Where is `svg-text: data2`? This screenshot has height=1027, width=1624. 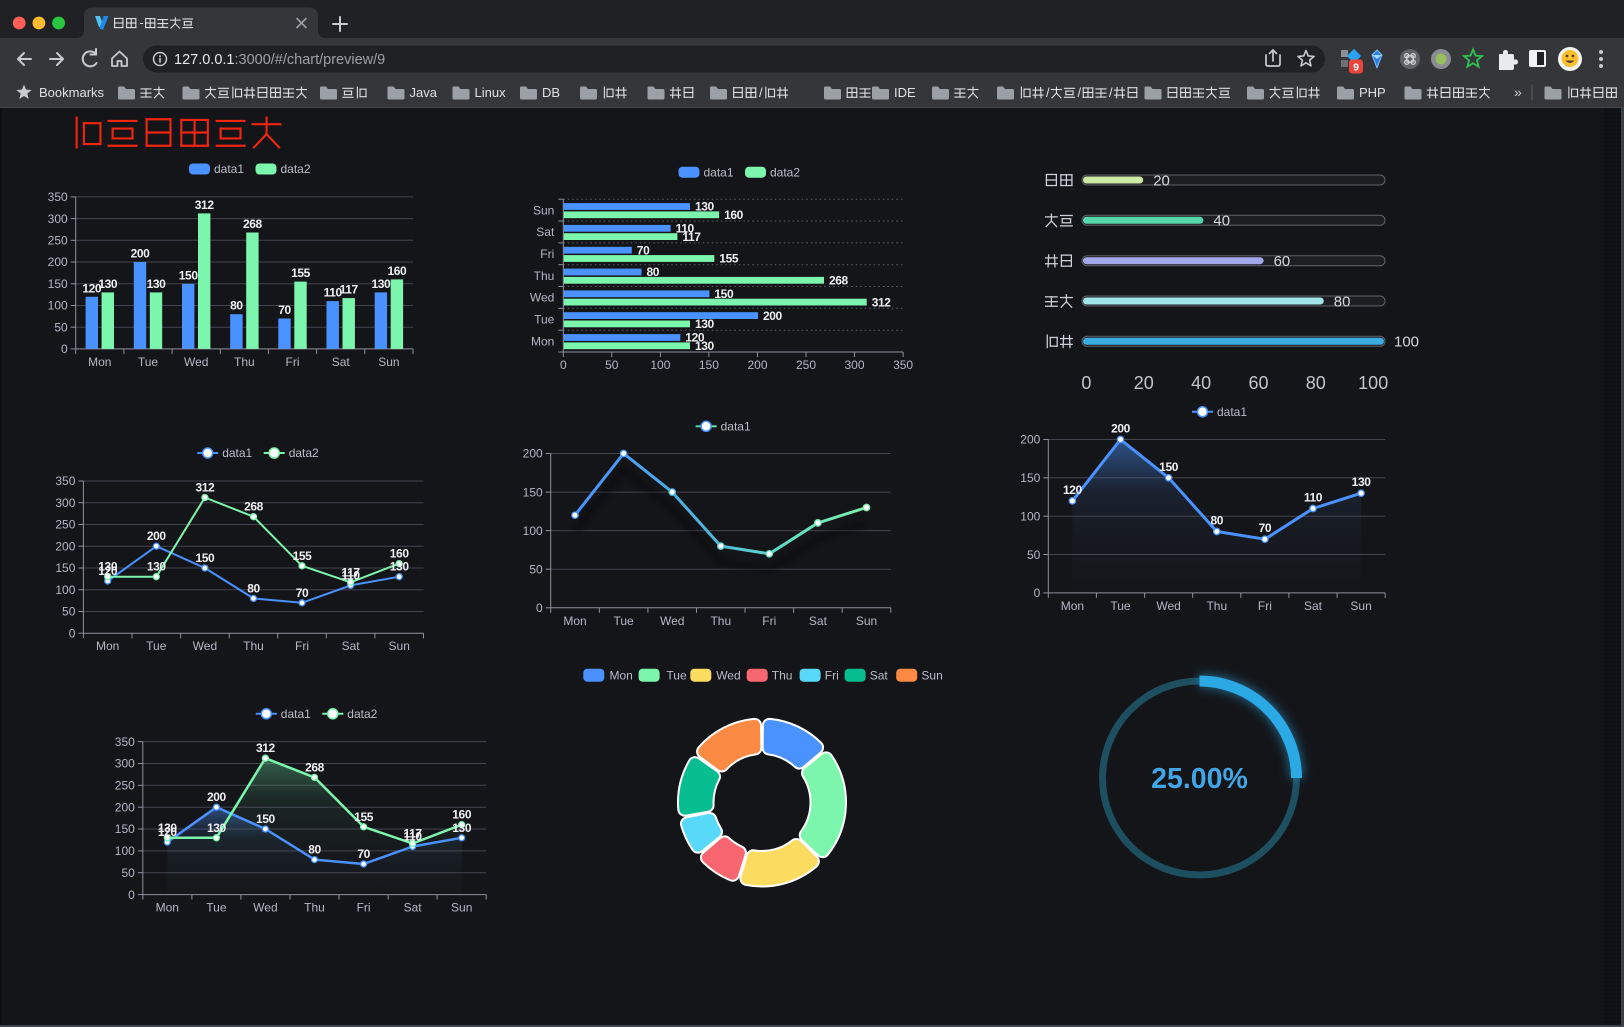 svg-text: data2 is located at coordinates (304, 453).